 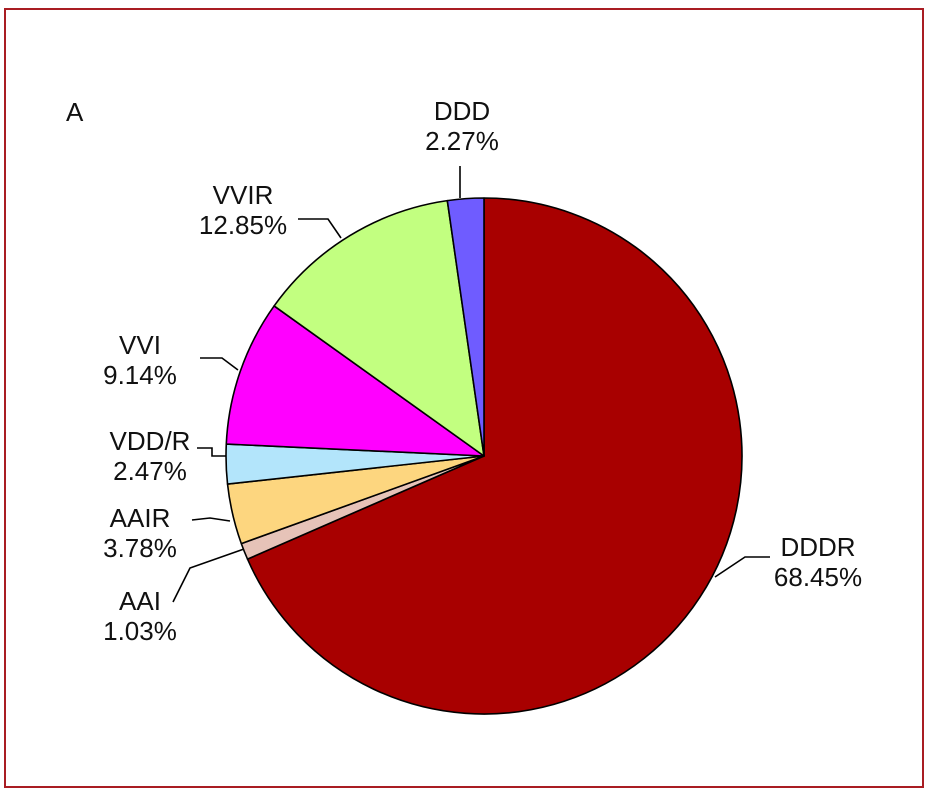 I want to click on slice-value-label: 3.78%, so click(x=140, y=548).